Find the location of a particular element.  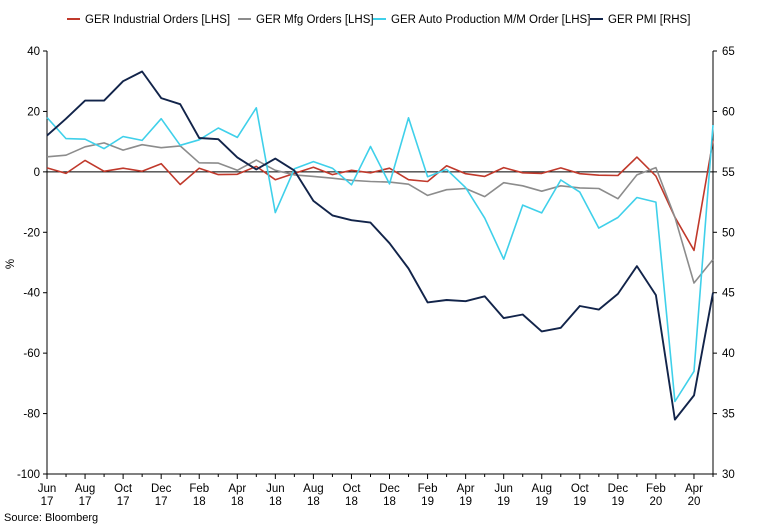

left-y-tick-label: -100 is located at coordinates (28, 475).